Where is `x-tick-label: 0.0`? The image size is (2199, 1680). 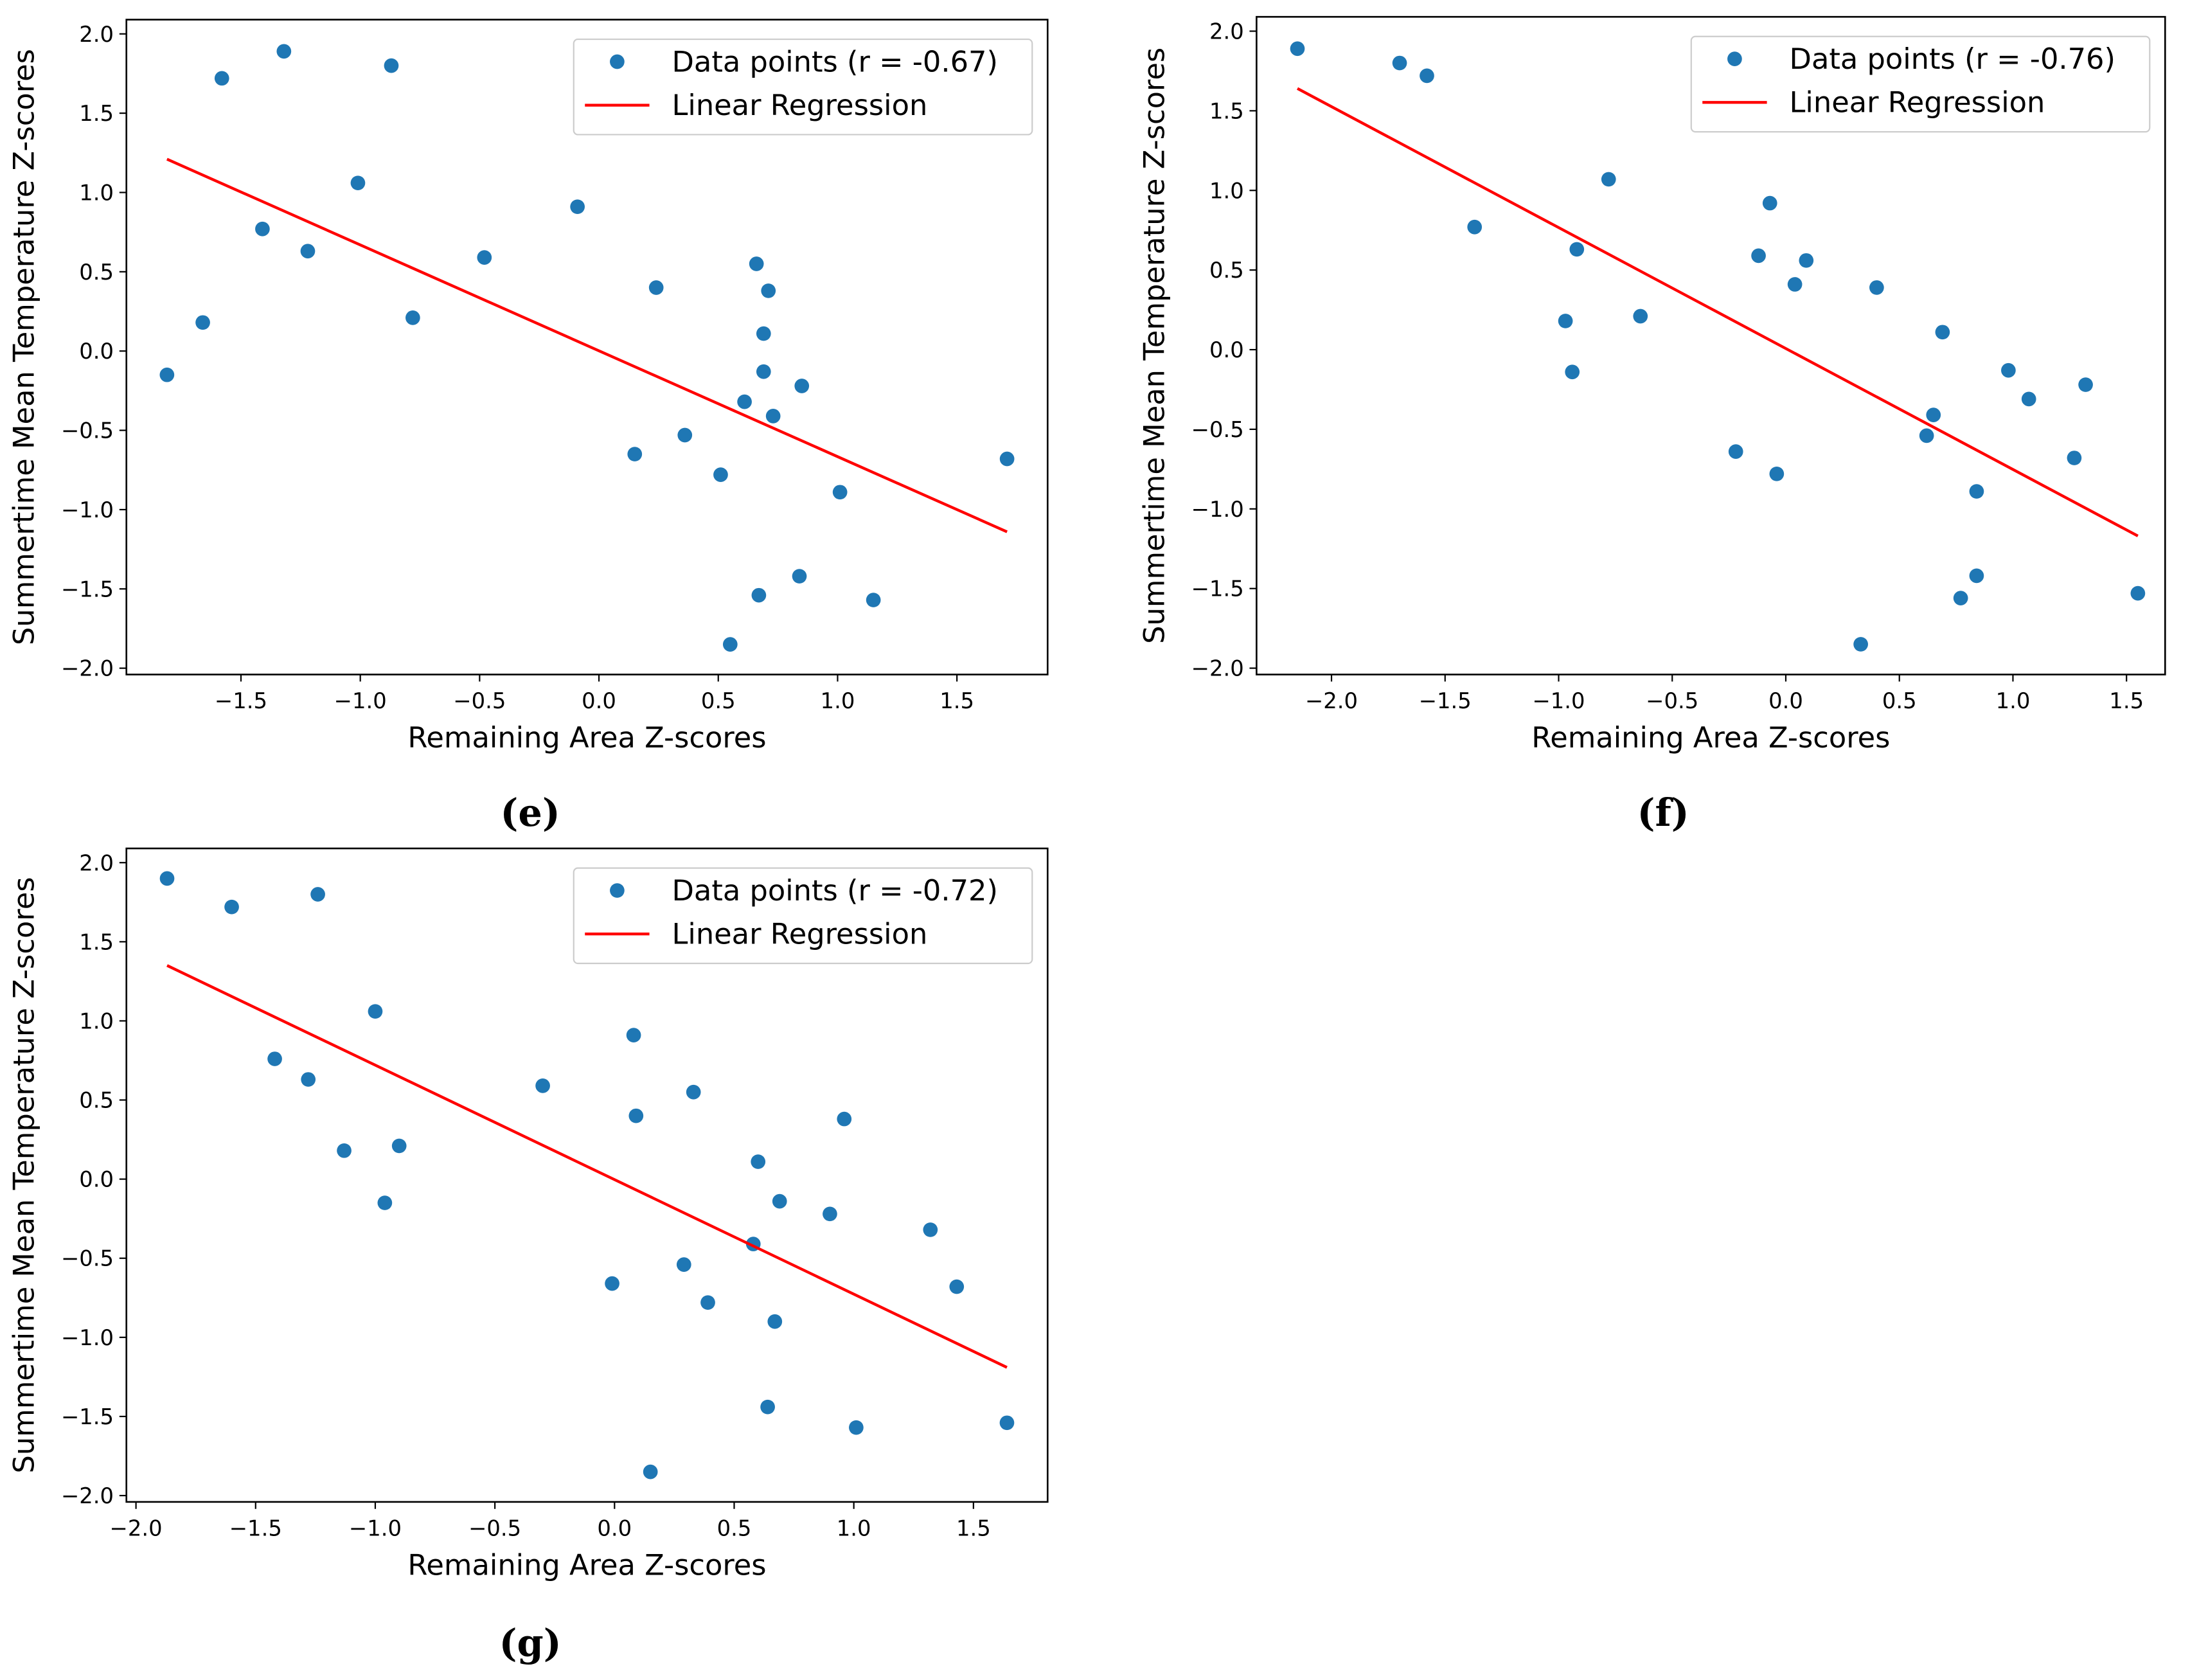 x-tick-label: 0.0 is located at coordinates (614, 1528).